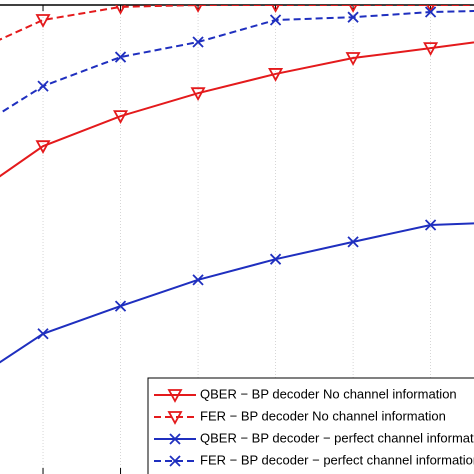 This screenshot has width=474, height=474. I want to click on legend-label: FER − BP decoder No channel information, so click(323, 415).